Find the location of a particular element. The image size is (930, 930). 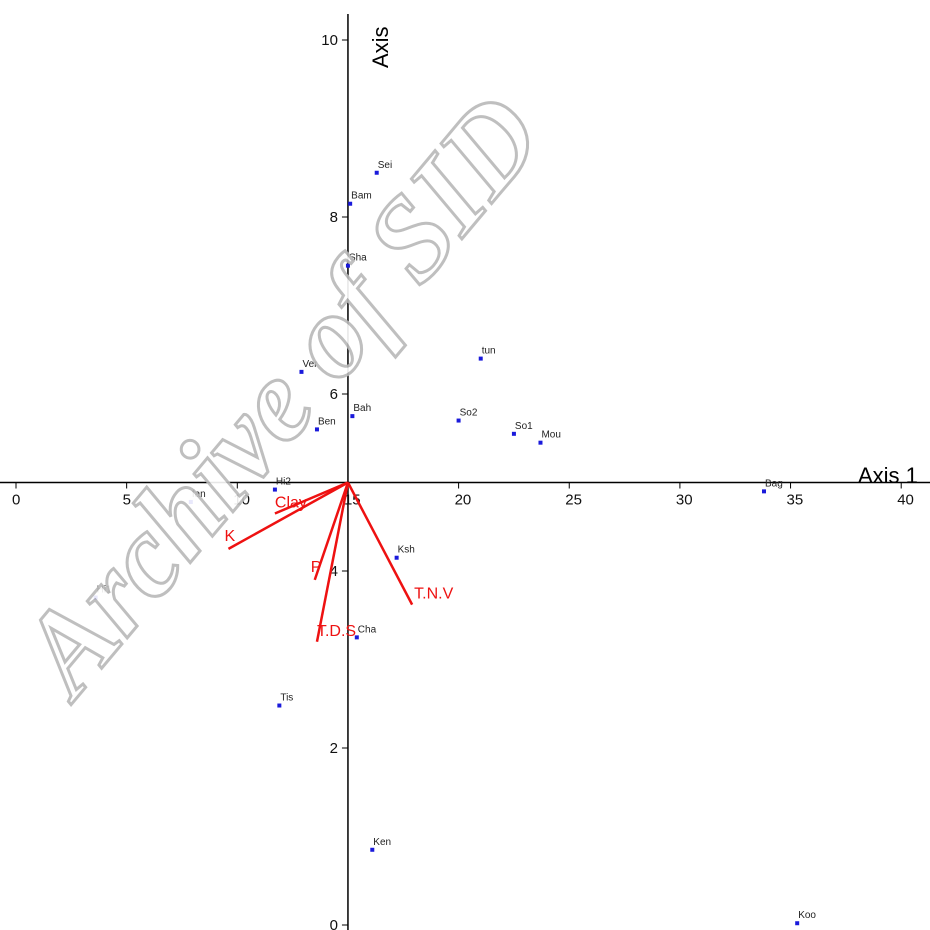

vector-line is located at coordinates (380, 544).